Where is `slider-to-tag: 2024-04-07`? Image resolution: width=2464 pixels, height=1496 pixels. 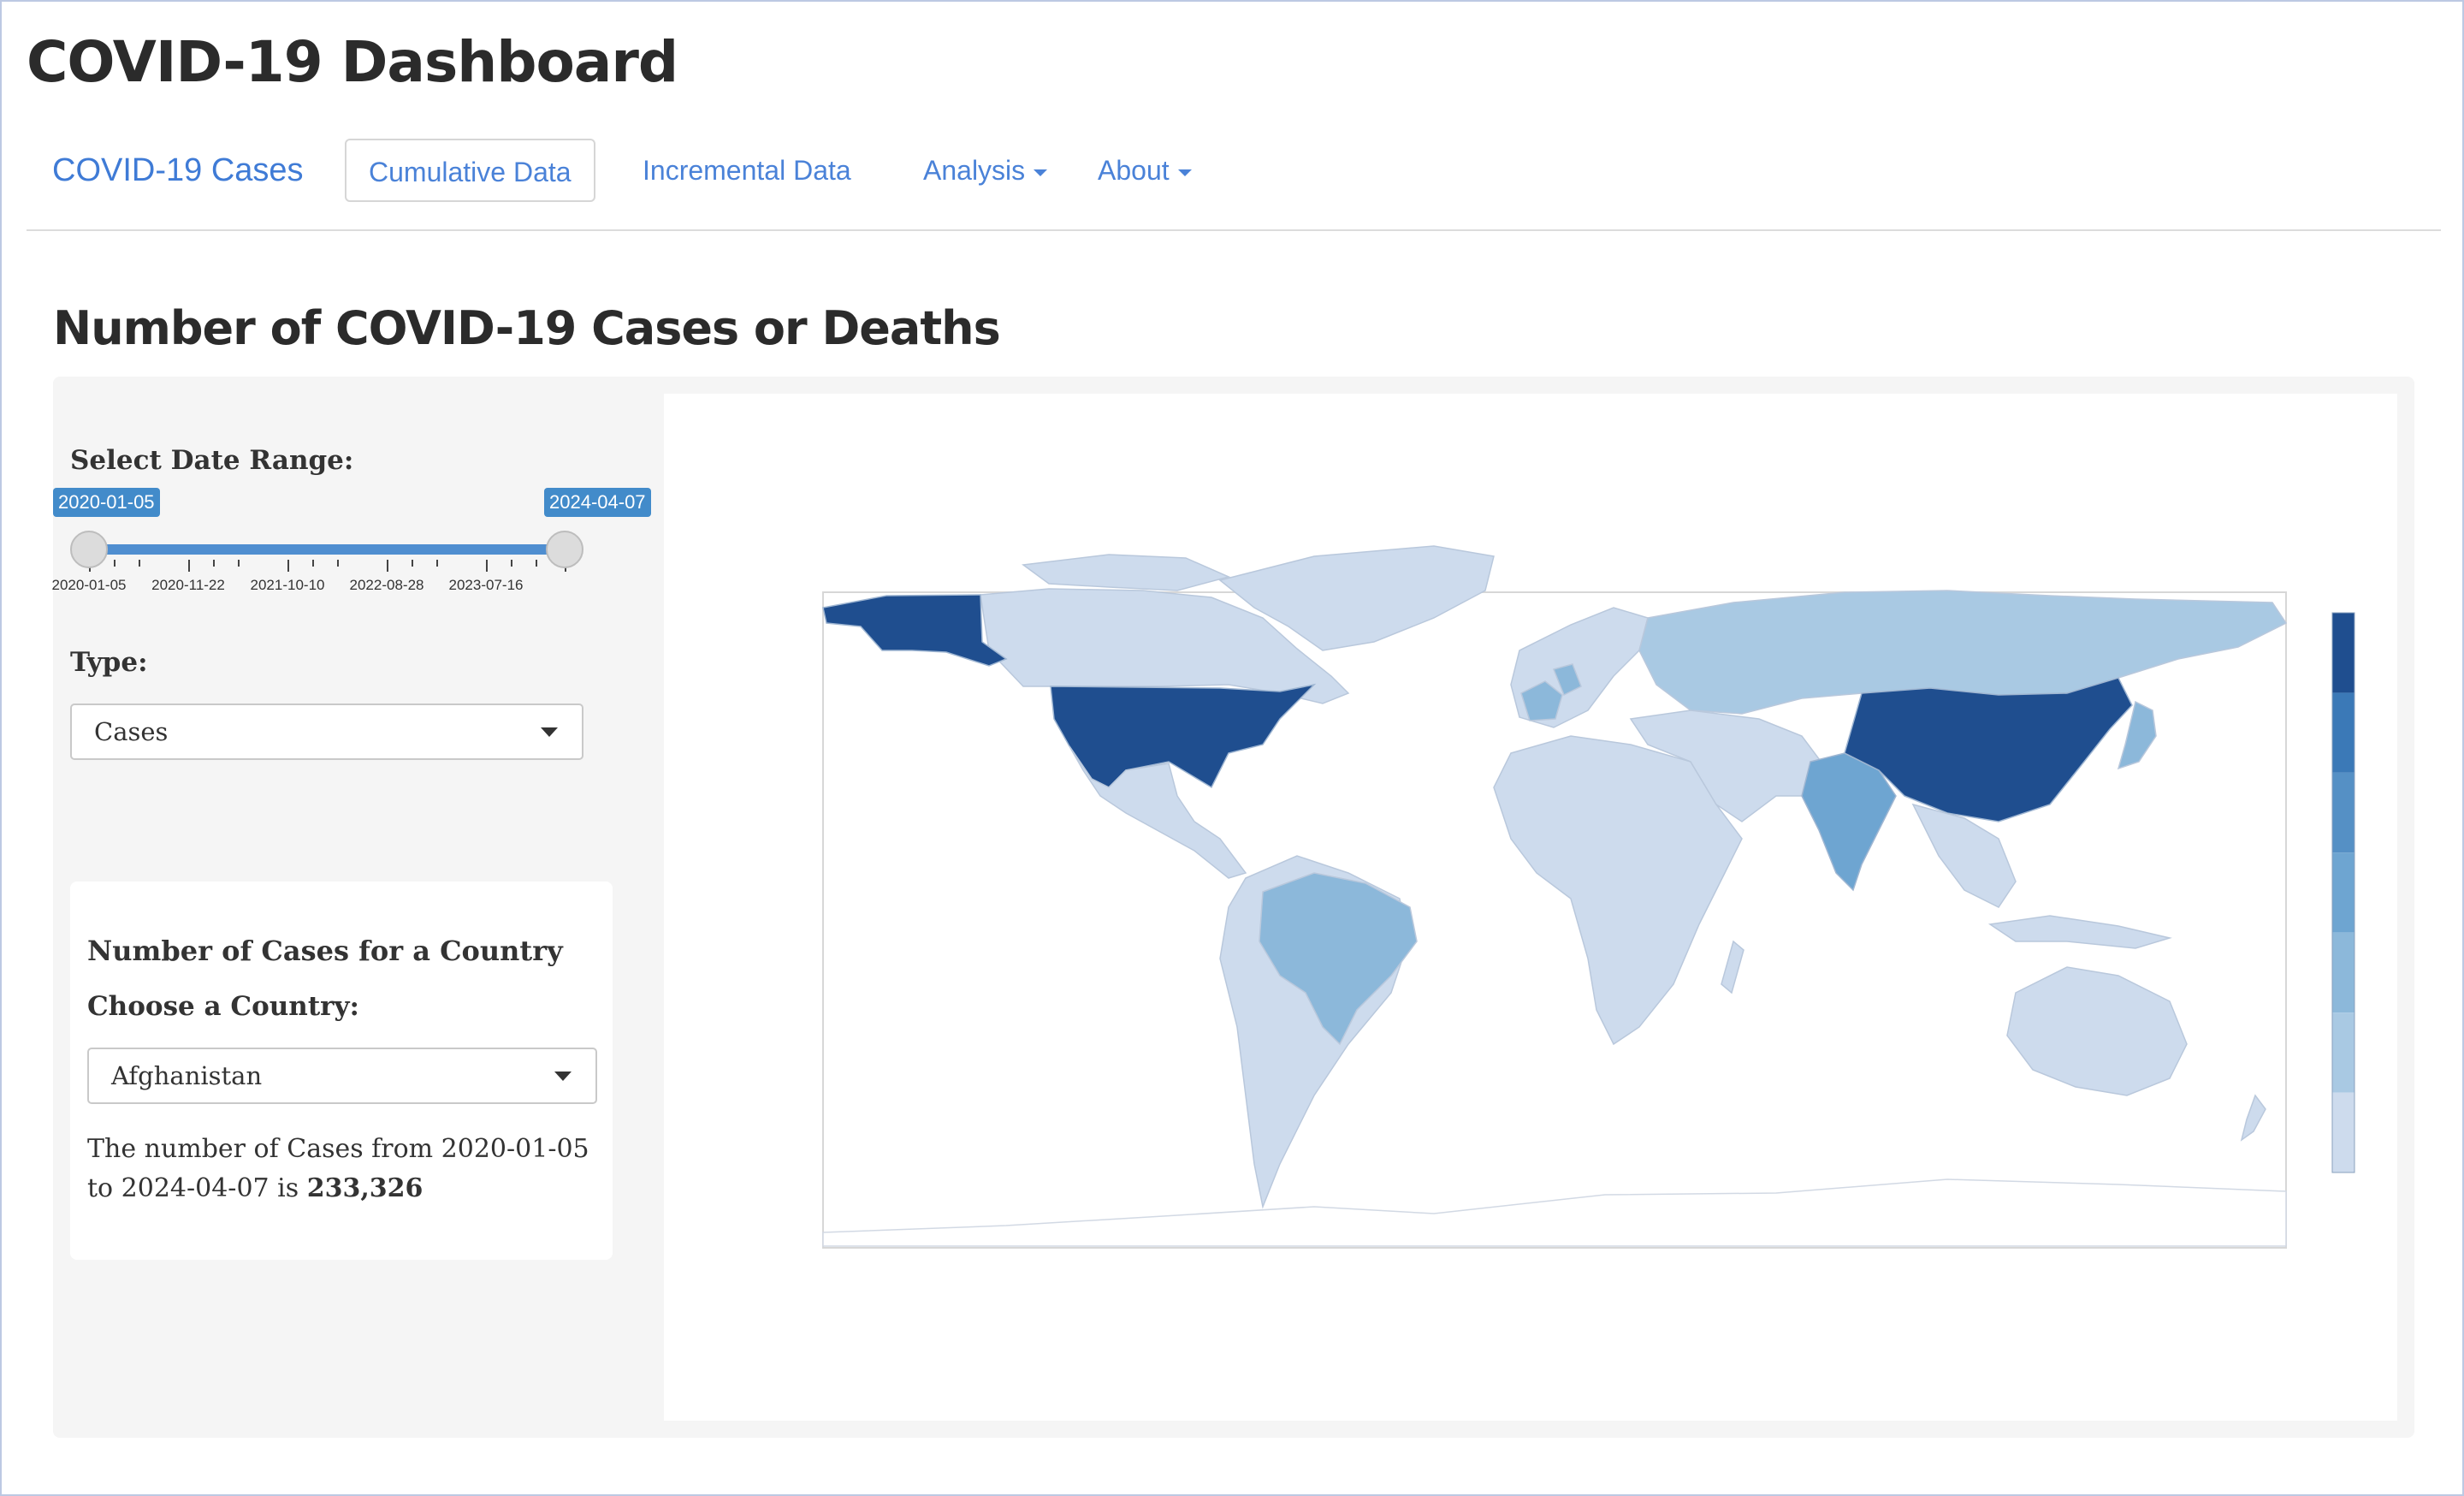 slider-to-tag: 2024-04-07 is located at coordinates (597, 502).